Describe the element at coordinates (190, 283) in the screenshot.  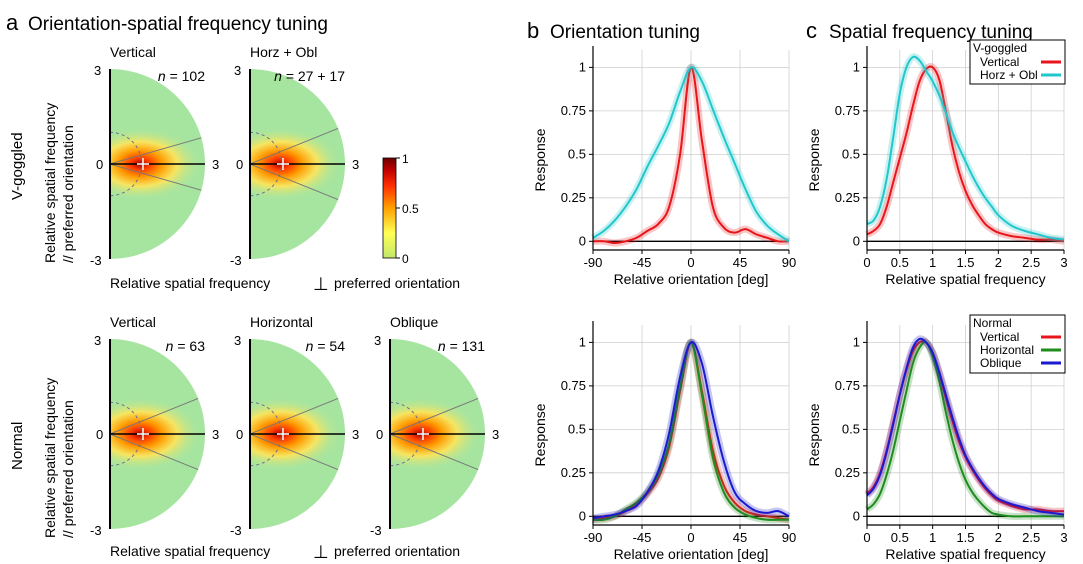
I see `svg-text: Relative spatial frequency` at that location.